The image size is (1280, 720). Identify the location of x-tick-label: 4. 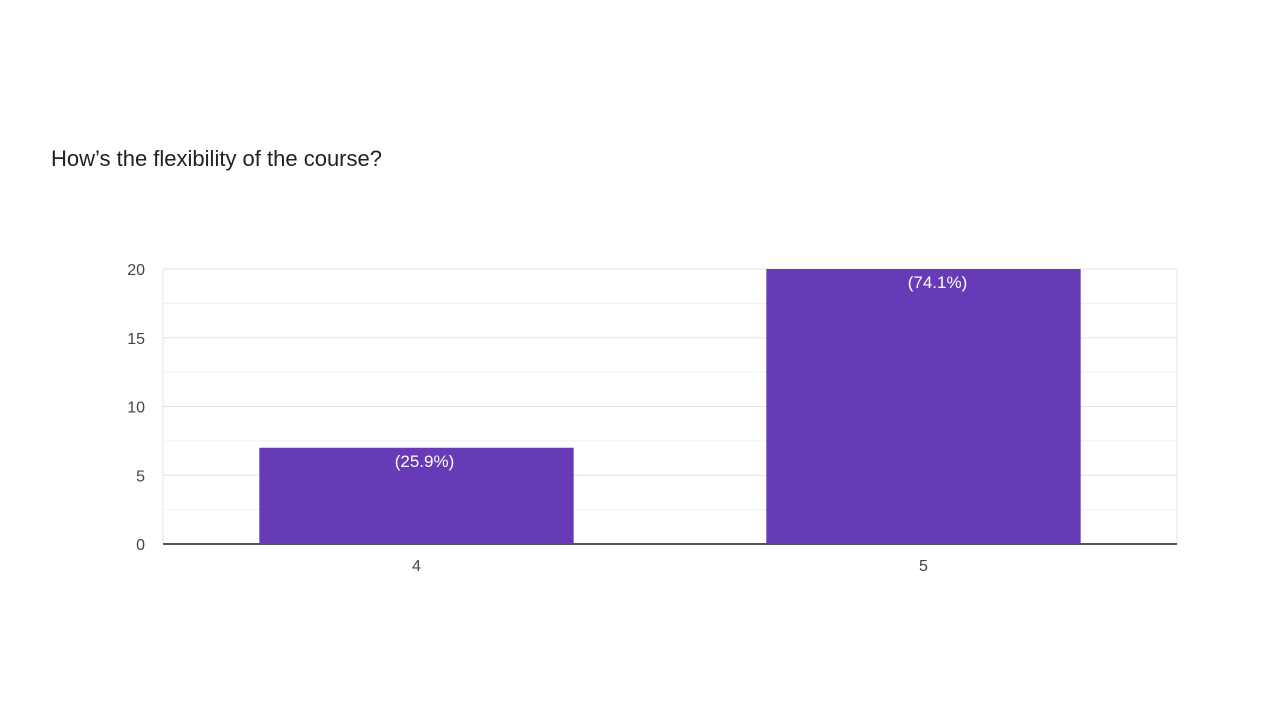
(416, 566).